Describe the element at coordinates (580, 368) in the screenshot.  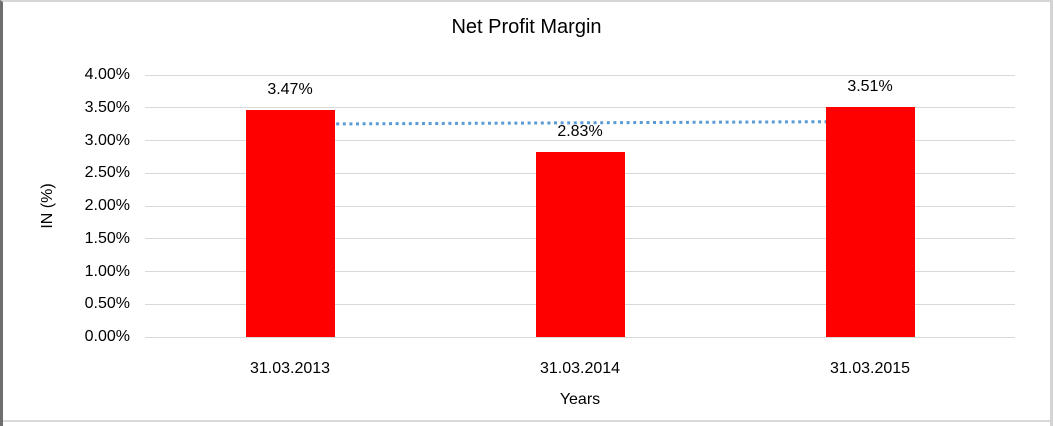
I see `x-tick-label: 31.03.2014` at that location.